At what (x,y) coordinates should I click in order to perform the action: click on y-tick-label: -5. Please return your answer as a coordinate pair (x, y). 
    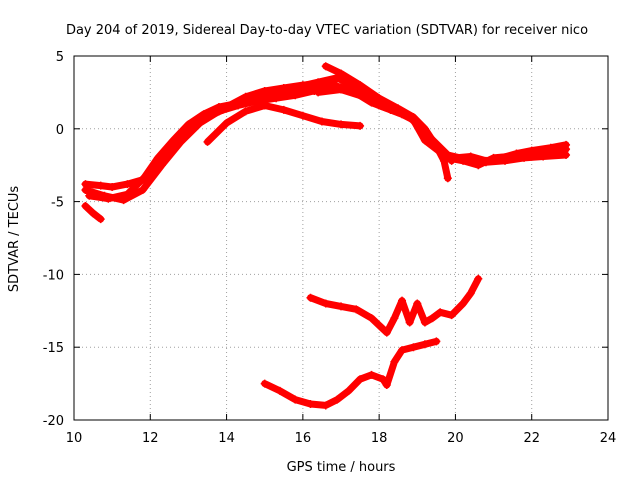
    Looking at the image, I should click on (57, 203).